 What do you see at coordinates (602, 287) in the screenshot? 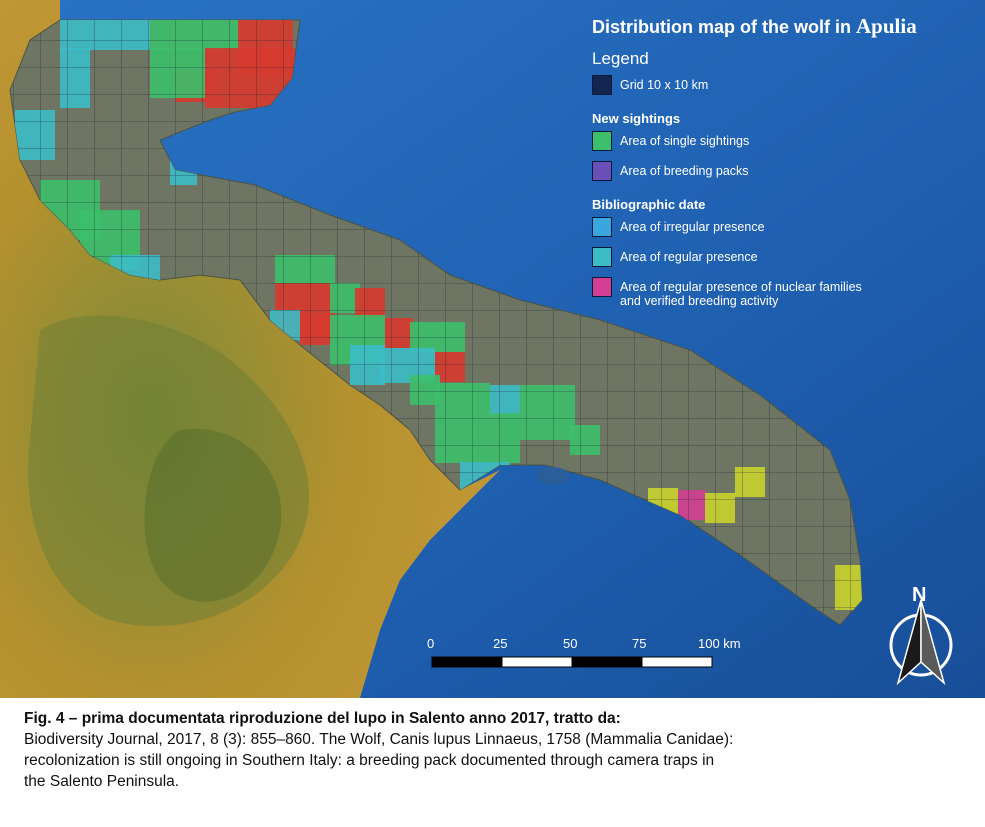
I see `nuclear-families-swatch` at bounding box center [602, 287].